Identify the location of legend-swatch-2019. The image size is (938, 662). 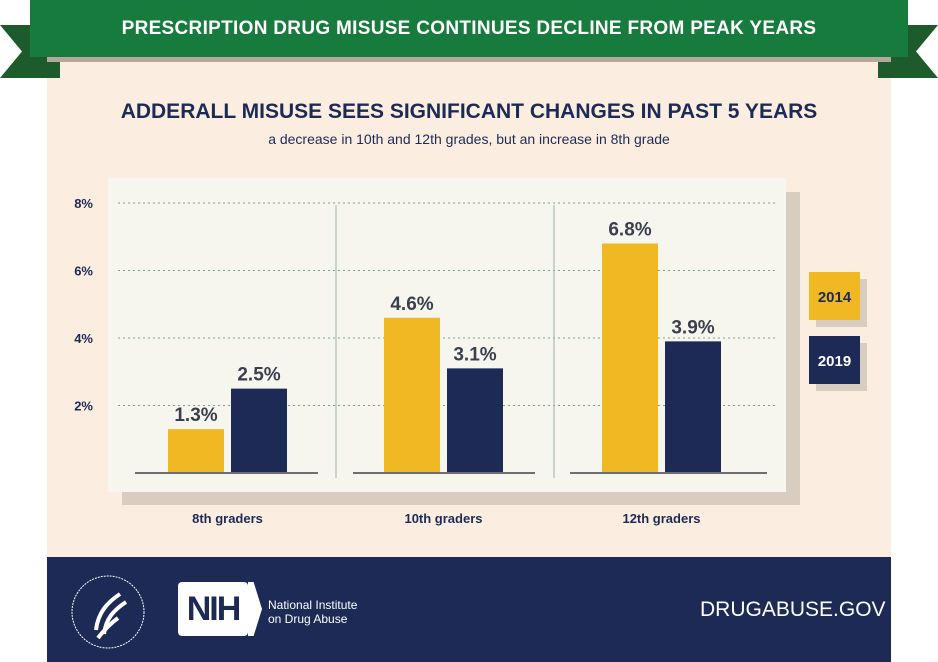
(834, 360).